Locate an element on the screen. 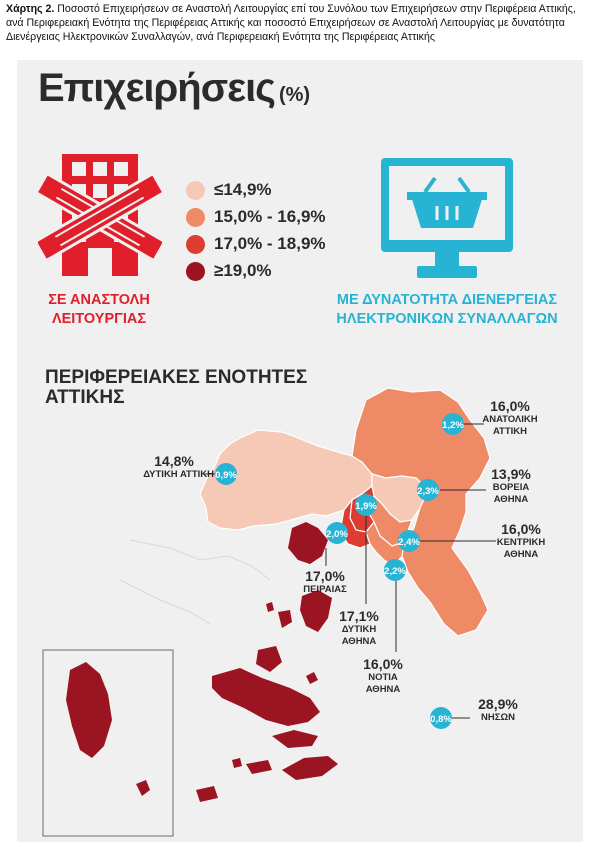  title-main: Επιχειρήσεις is located at coordinates (157, 88).